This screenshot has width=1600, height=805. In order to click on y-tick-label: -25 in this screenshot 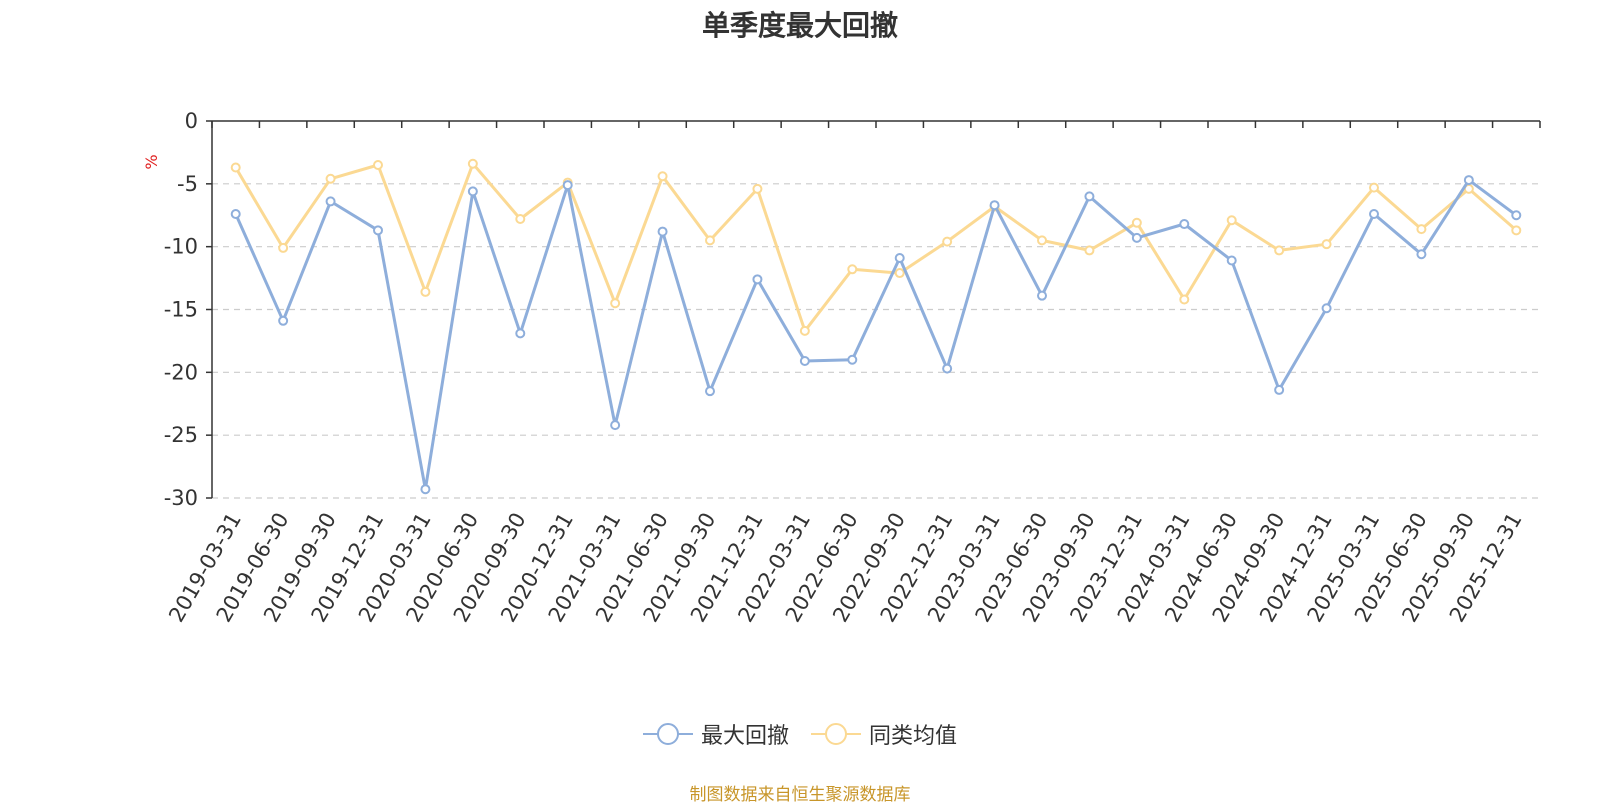, I will do `click(181, 435)`.